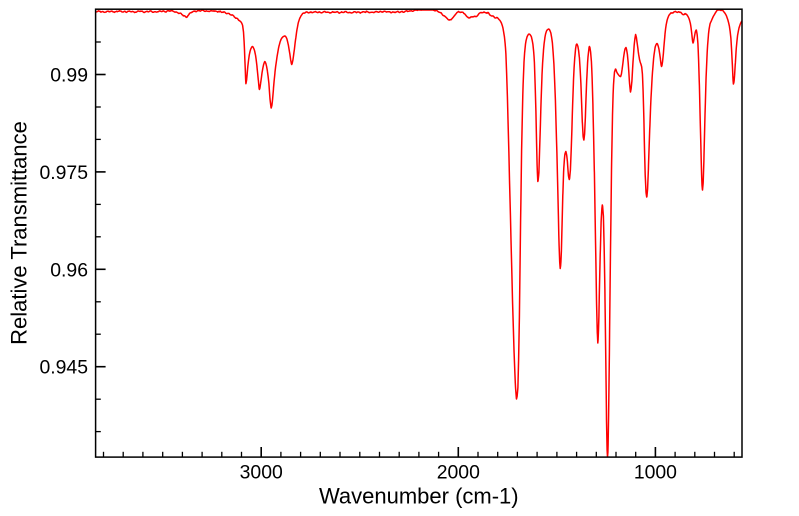 The image size is (799, 516). I want to click on svg-text: 1000, so click(655, 473).